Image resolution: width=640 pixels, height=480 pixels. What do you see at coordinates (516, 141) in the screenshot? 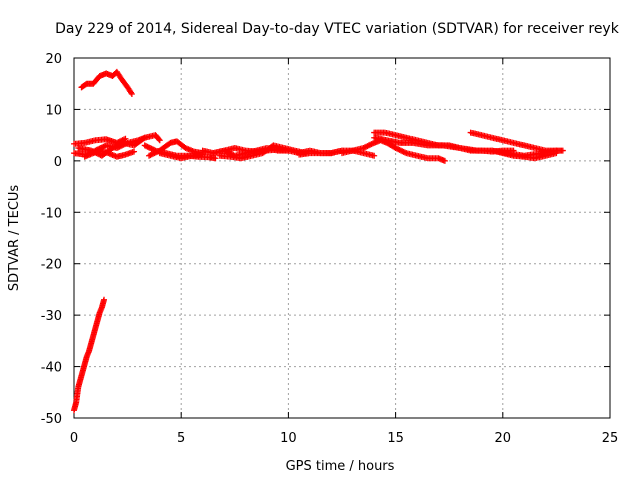
I see `series-arc-q` at bounding box center [516, 141].